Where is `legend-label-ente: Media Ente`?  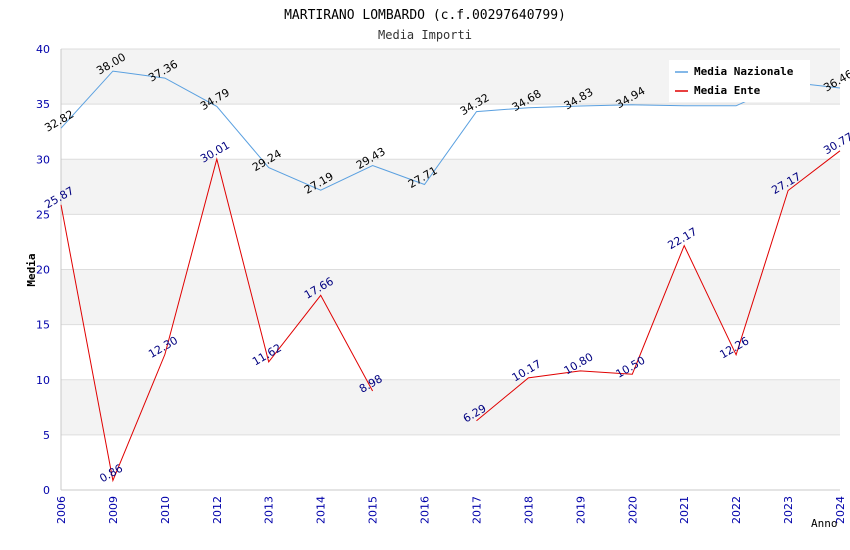 legend-label-ente: Media Ente is located at coordinates (727, 90).